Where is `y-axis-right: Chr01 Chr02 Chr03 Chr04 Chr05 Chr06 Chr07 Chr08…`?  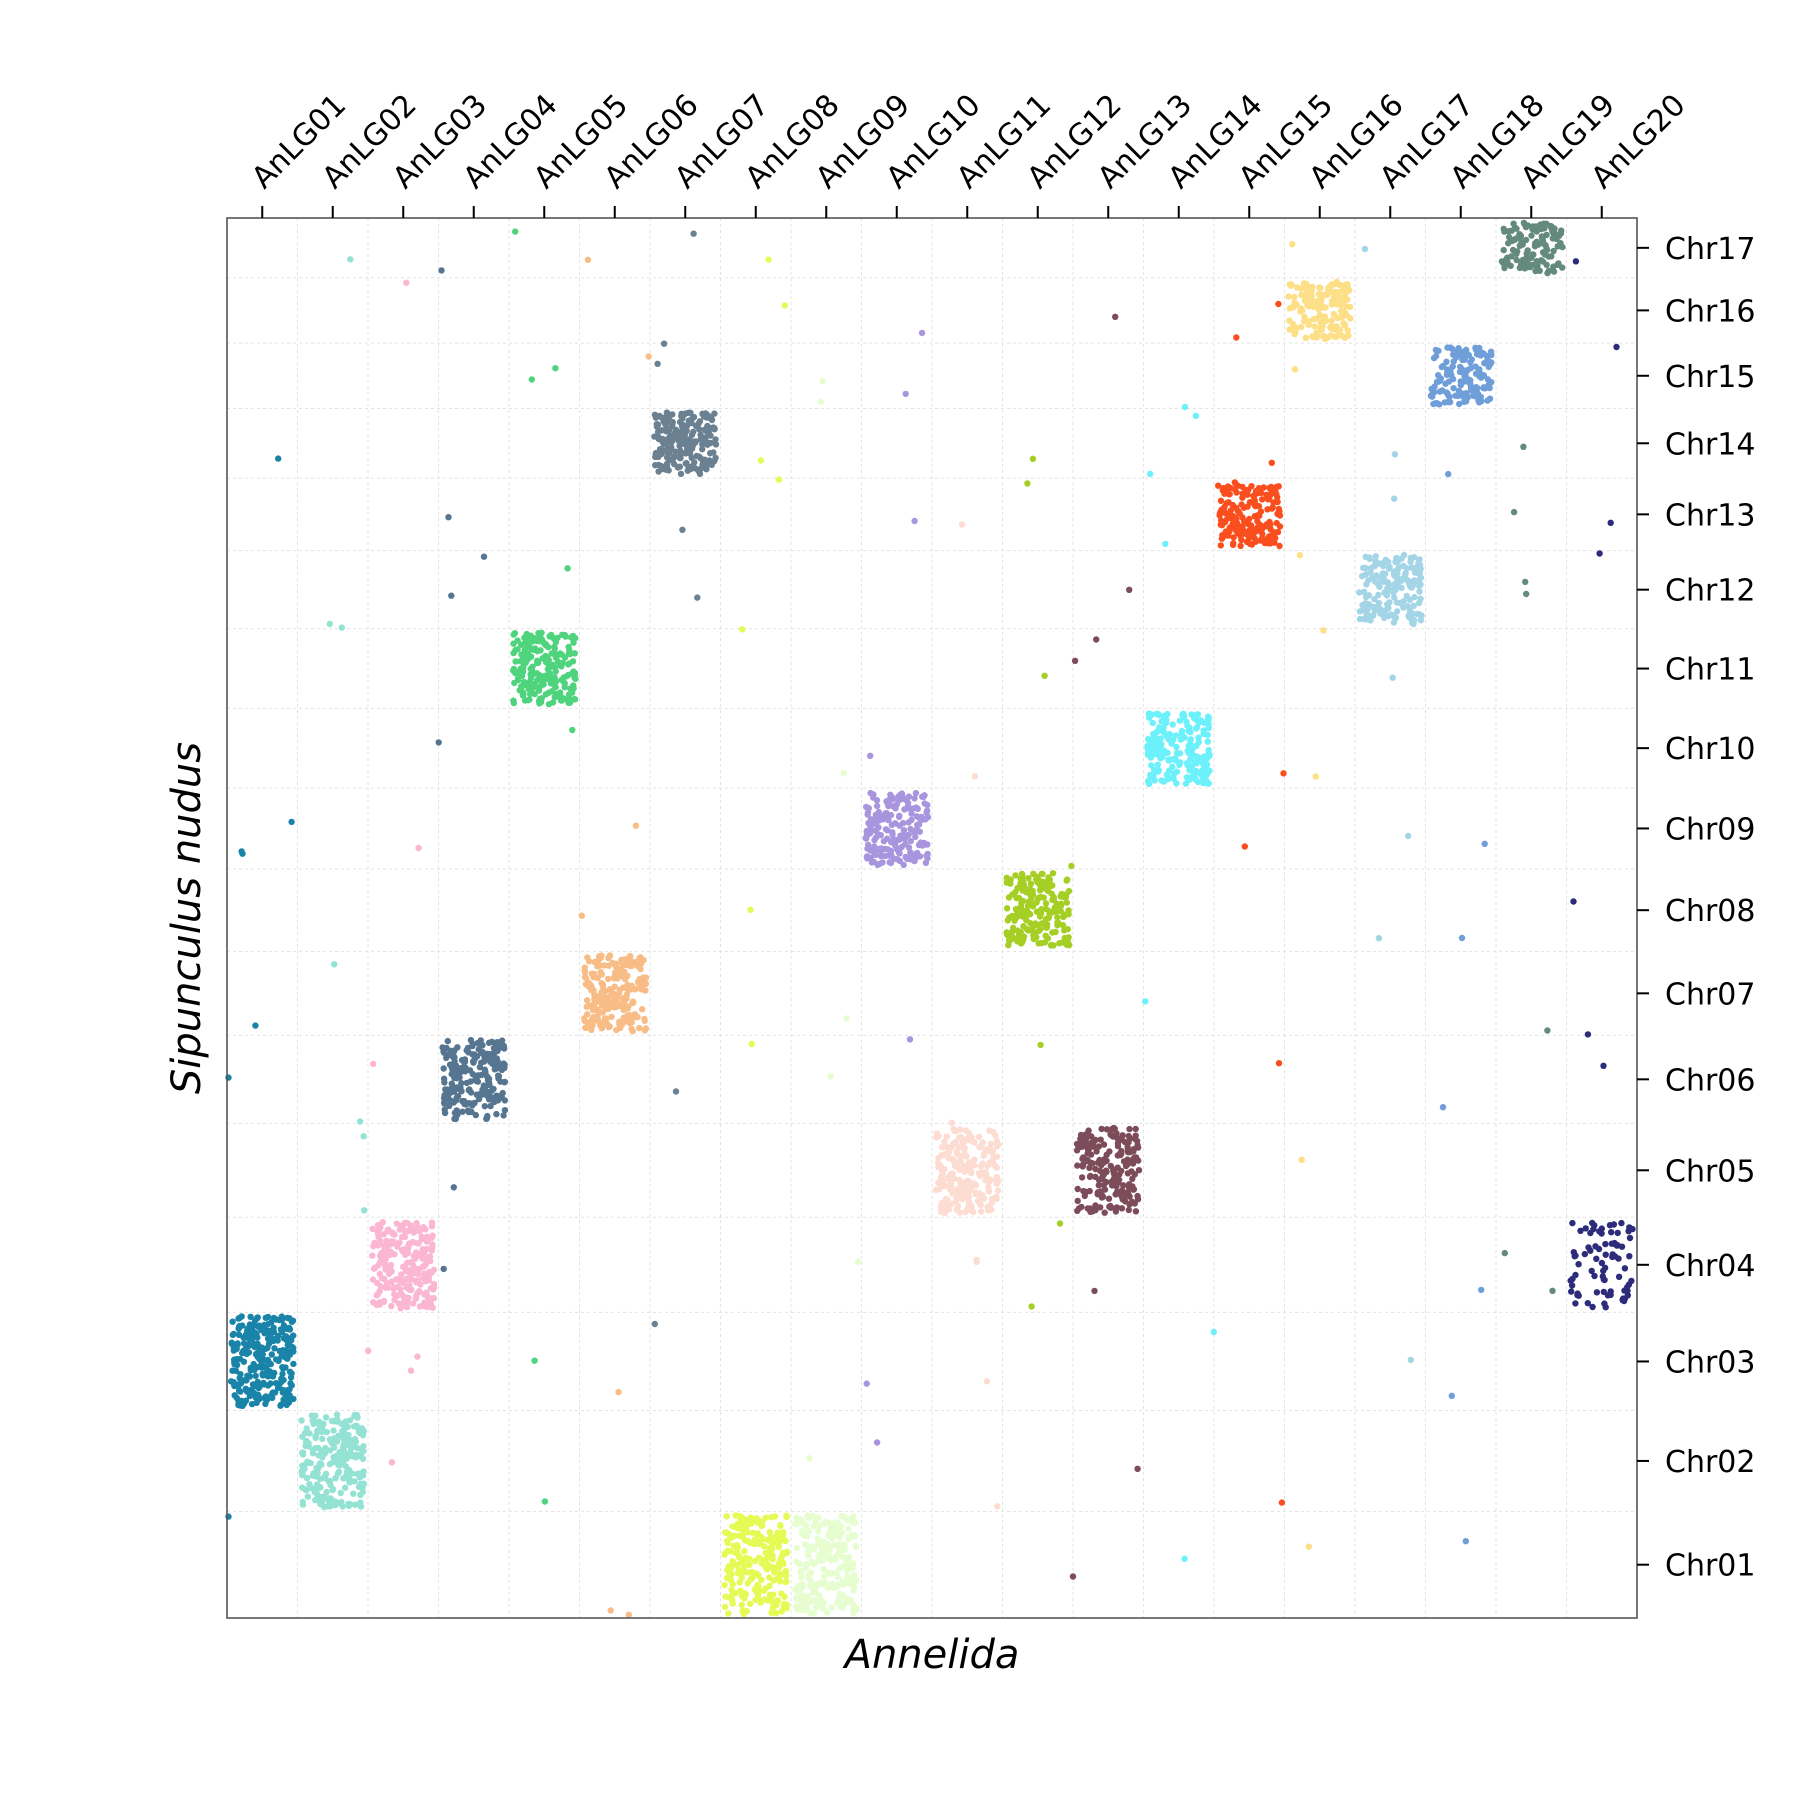
y-axis-right: Chr01 Chr02 Chr03 Chr04 Chr05 Chr06 Chr07 Chr08… is located at coordinates (1696, 908).